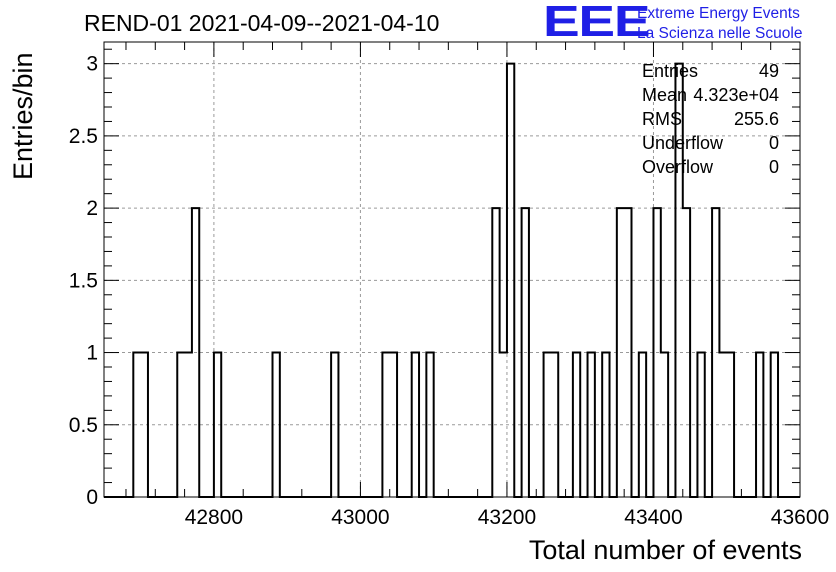 This screenshot has width=836, height=572. What do you see at coordinates (83, 425) in the screenshot?
I see `y-tick-label: 0.5` at bounding box center [83, 425].